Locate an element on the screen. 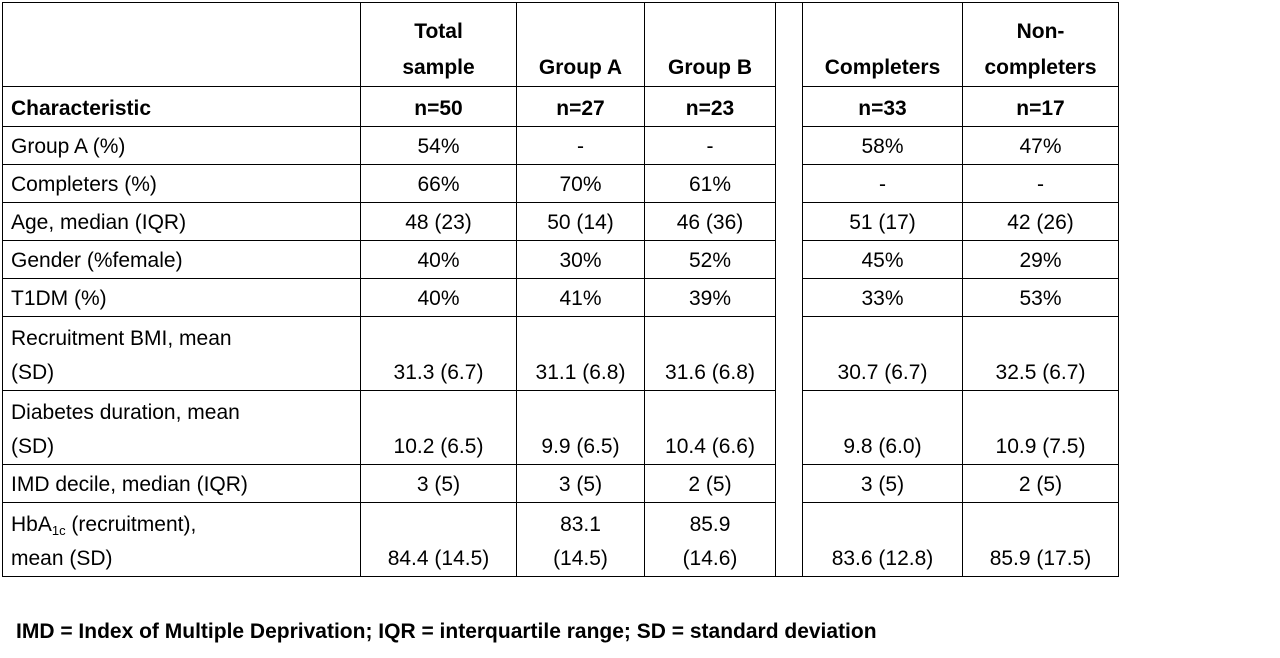 The width and height of the screenshot is (1280, 658). table-cell: 48 (23) is located at coordinates (438, 221).